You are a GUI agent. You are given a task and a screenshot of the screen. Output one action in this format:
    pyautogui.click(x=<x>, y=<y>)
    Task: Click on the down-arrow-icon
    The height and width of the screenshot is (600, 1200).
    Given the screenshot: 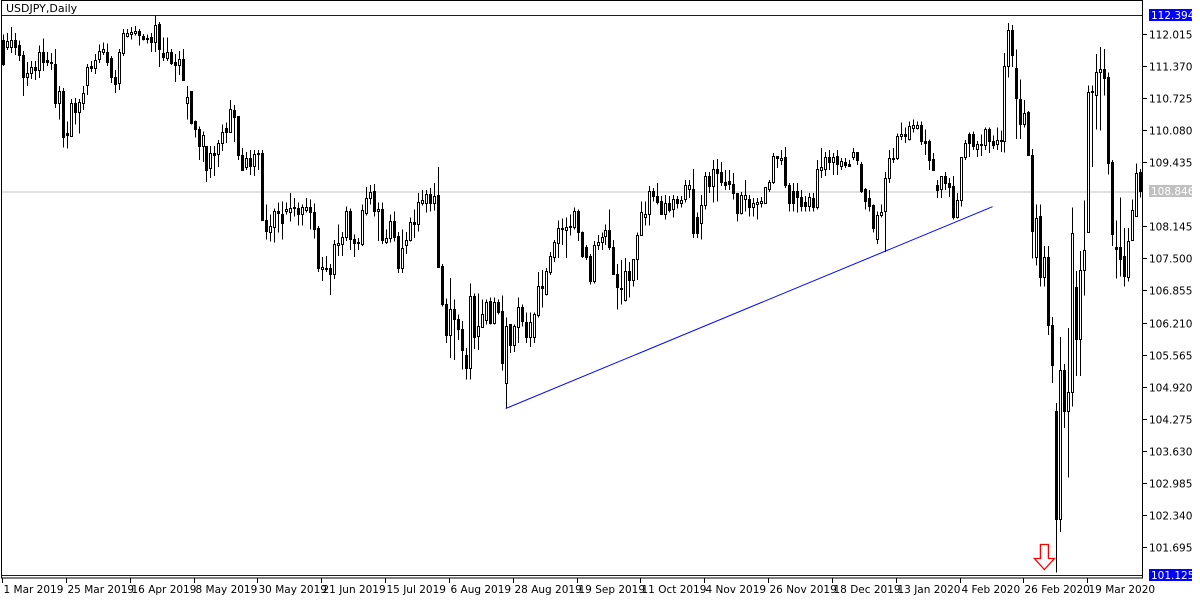 What is the action you would take?
    pyautogui.click(x=1044, y=557)
    